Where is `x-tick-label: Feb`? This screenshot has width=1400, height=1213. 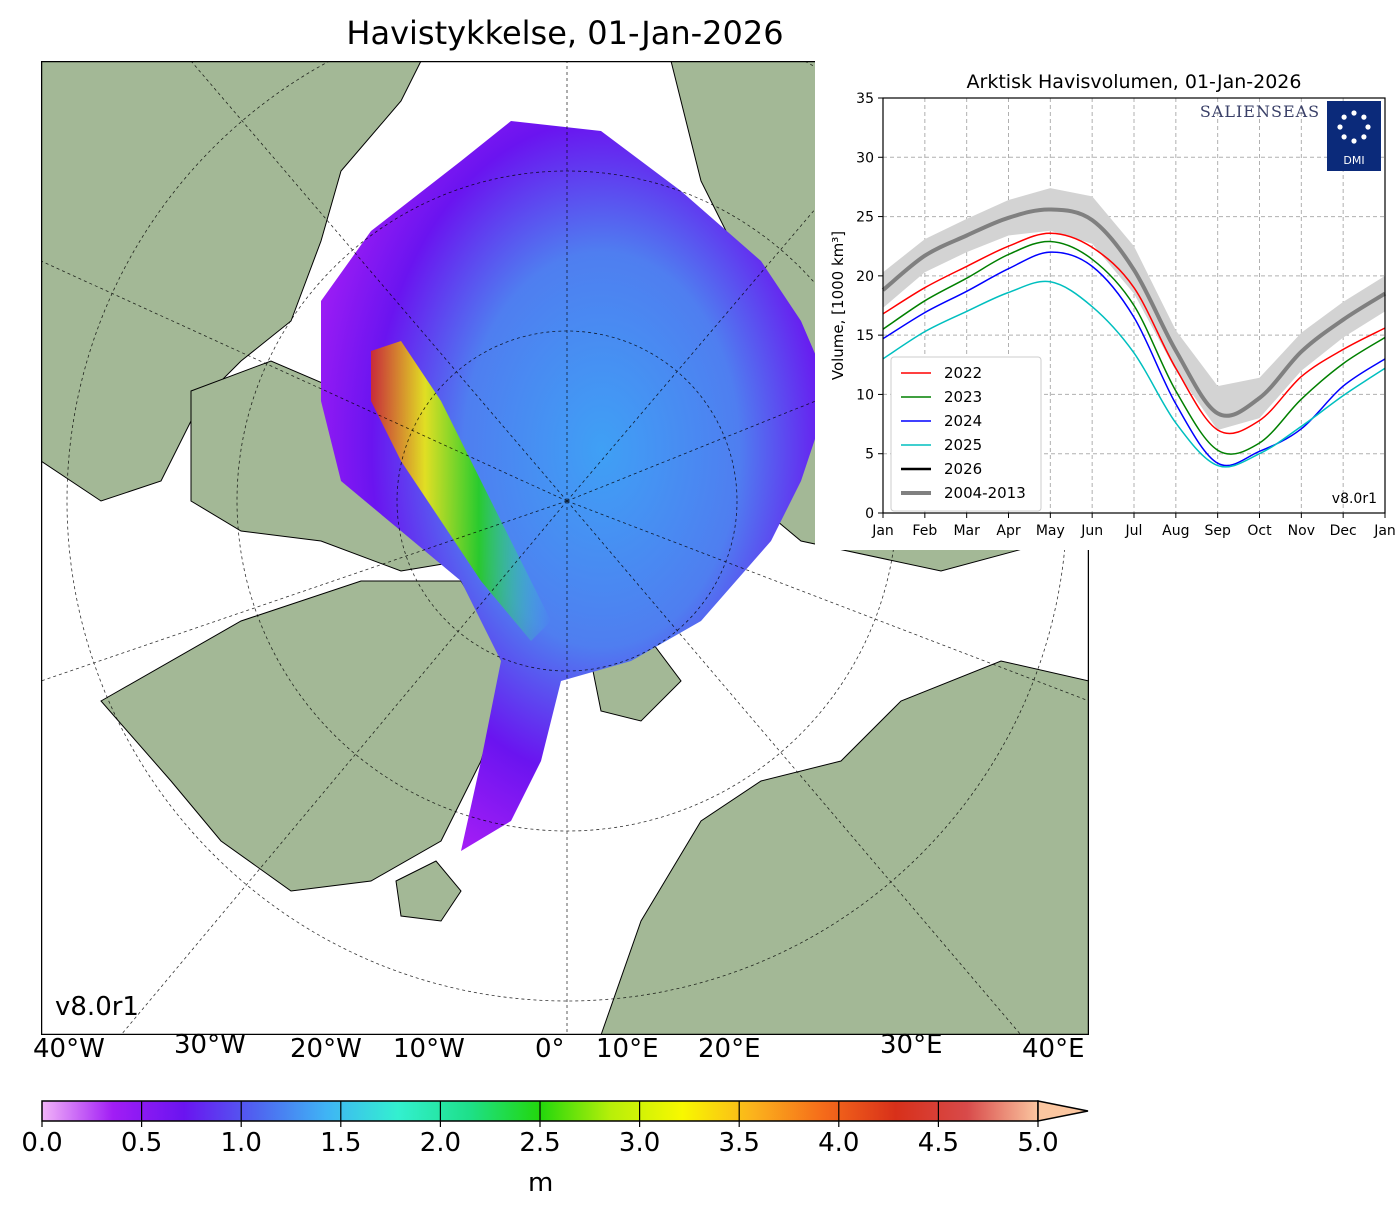
x-tick-label: Feb is located at coordinates (924, 531).